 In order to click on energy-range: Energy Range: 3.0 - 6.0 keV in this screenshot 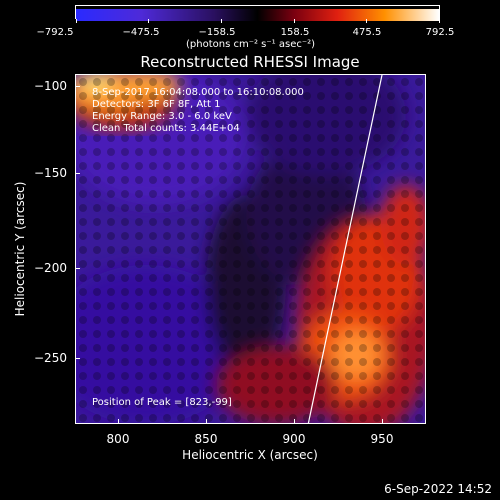, I will do `click(162, 116)`.